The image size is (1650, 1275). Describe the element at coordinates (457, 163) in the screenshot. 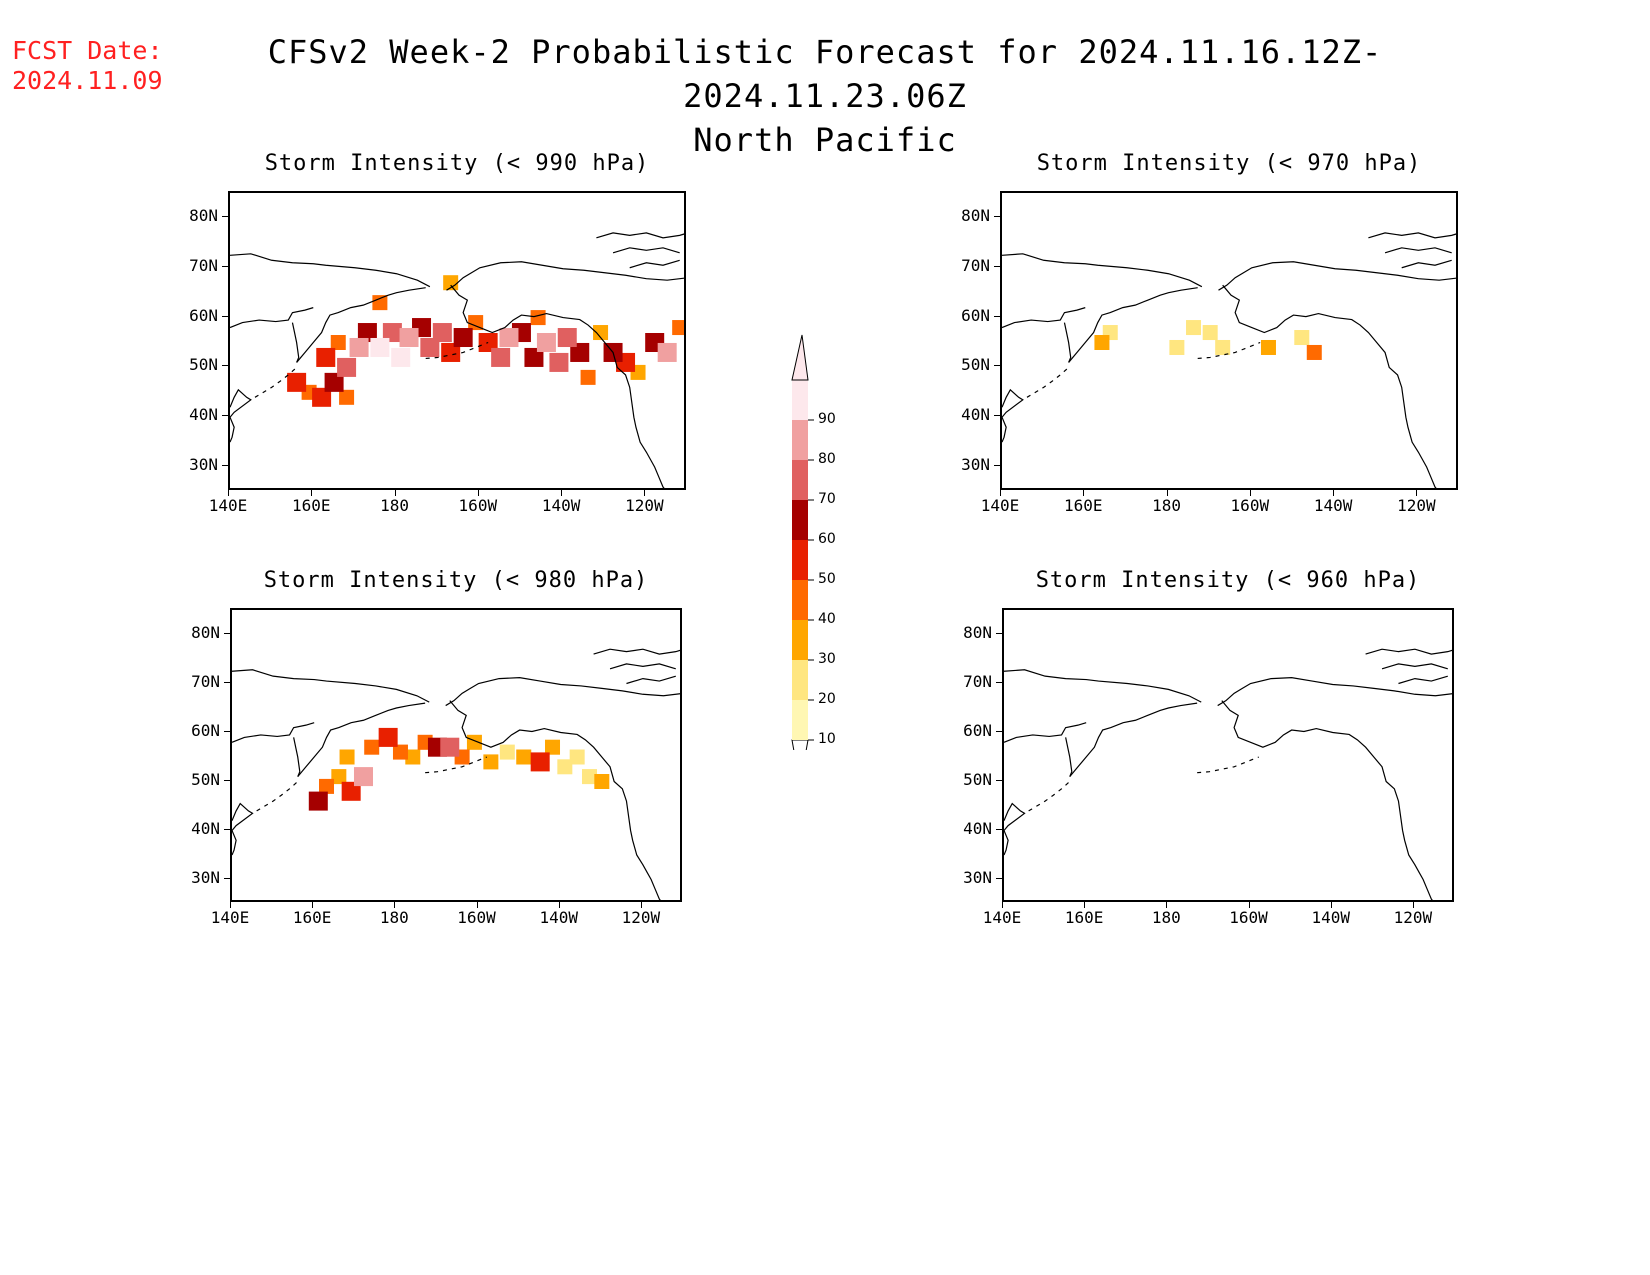

I see `panel-title: Storm Intensity (< 990 hPa)` at that location.